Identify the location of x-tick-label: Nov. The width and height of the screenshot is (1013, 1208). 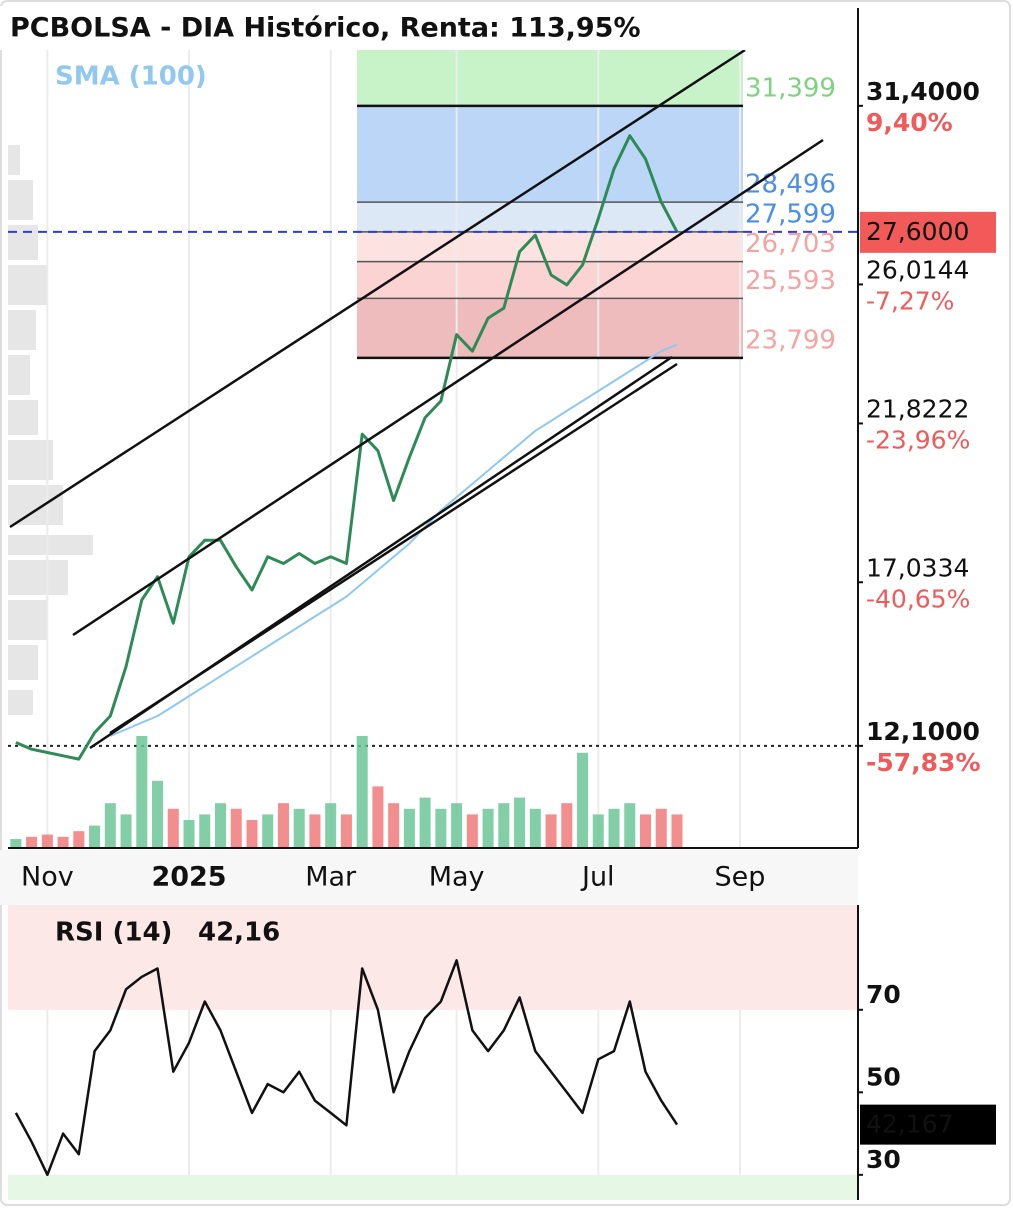
(47, 877).